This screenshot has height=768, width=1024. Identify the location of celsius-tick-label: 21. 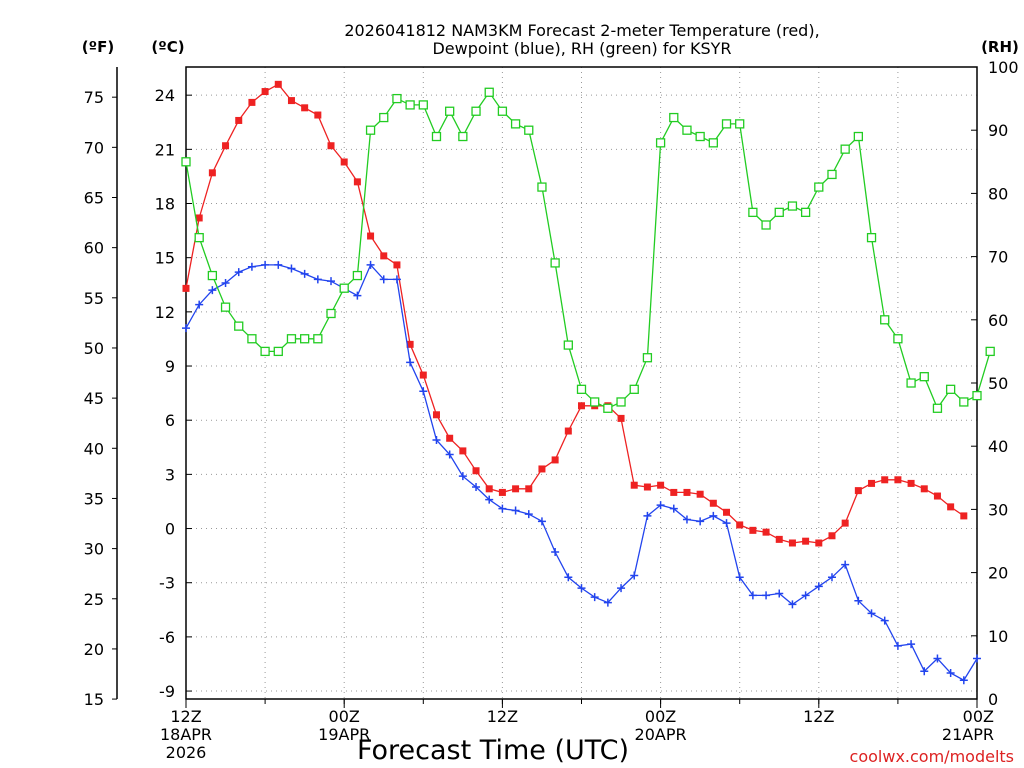
(165, 149).